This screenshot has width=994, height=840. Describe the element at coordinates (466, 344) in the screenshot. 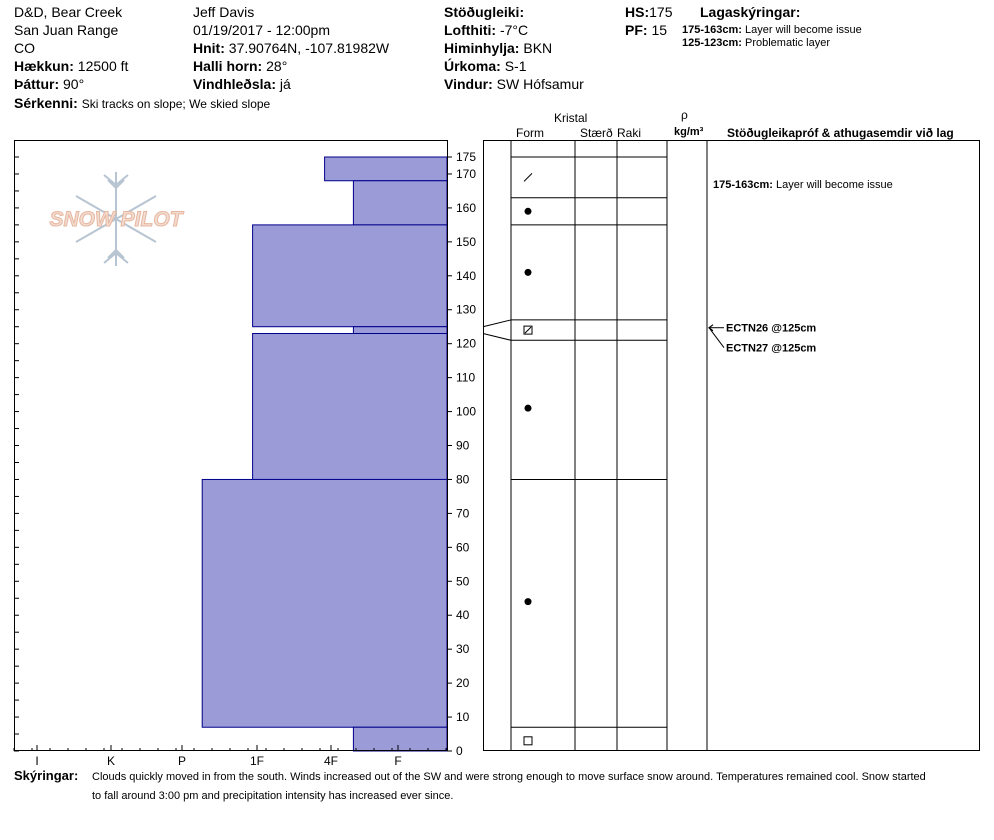

I see `depth-tick-label: 120` at that location.